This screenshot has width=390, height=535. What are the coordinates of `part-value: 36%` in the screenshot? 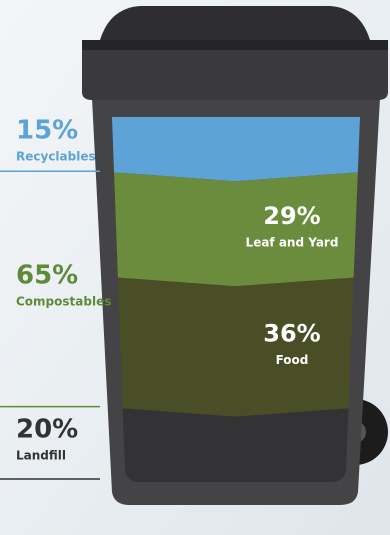 It's located at (291, 333).